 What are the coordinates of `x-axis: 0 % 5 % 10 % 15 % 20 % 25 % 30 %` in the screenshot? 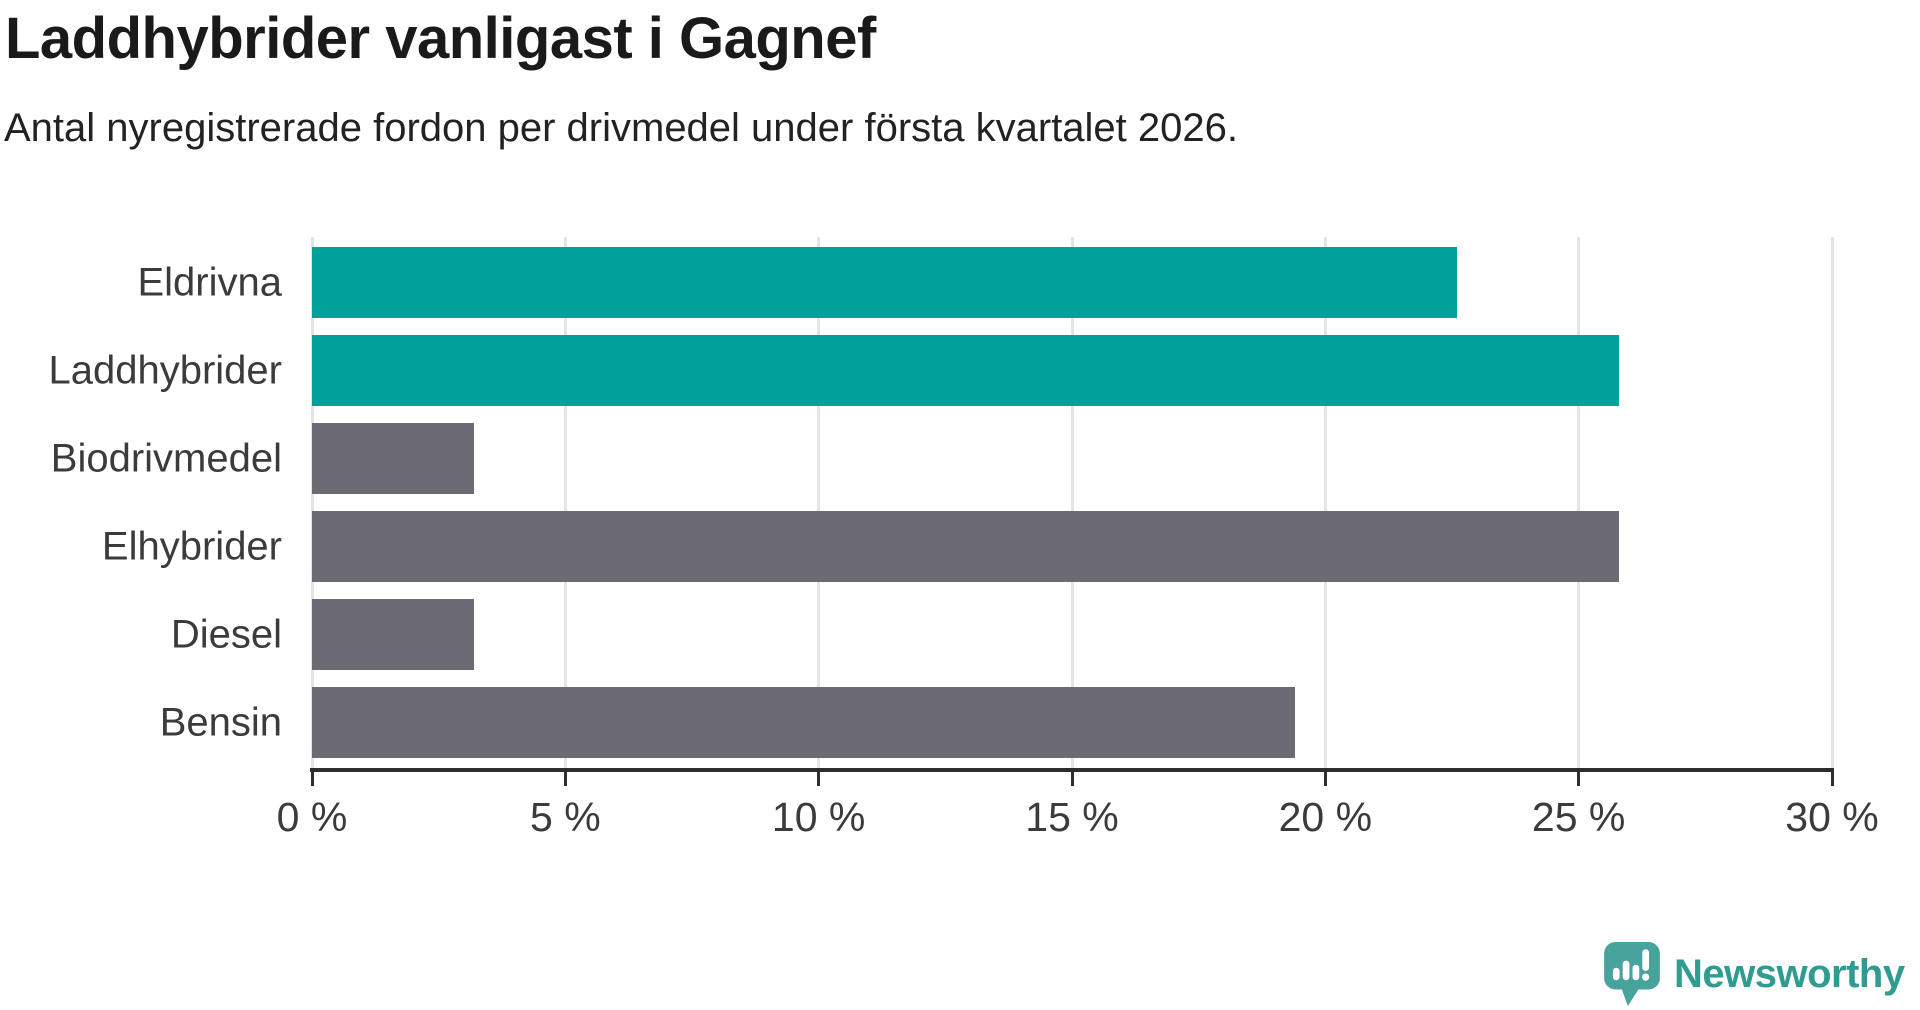 It's located at (1078, 813).